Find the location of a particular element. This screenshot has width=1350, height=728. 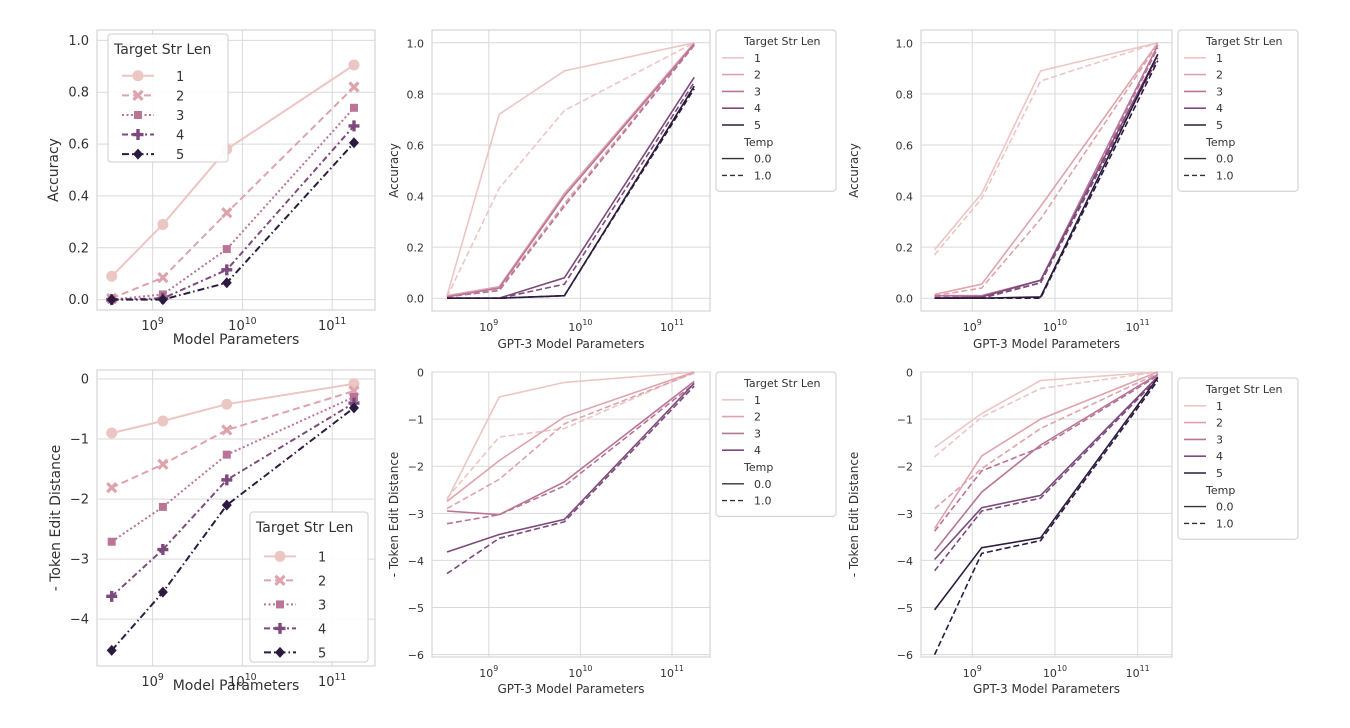

legend: Target Str Len 1 2 3 4 5 Temp 0.0 1.0 is located at coordinates (1238, 458).